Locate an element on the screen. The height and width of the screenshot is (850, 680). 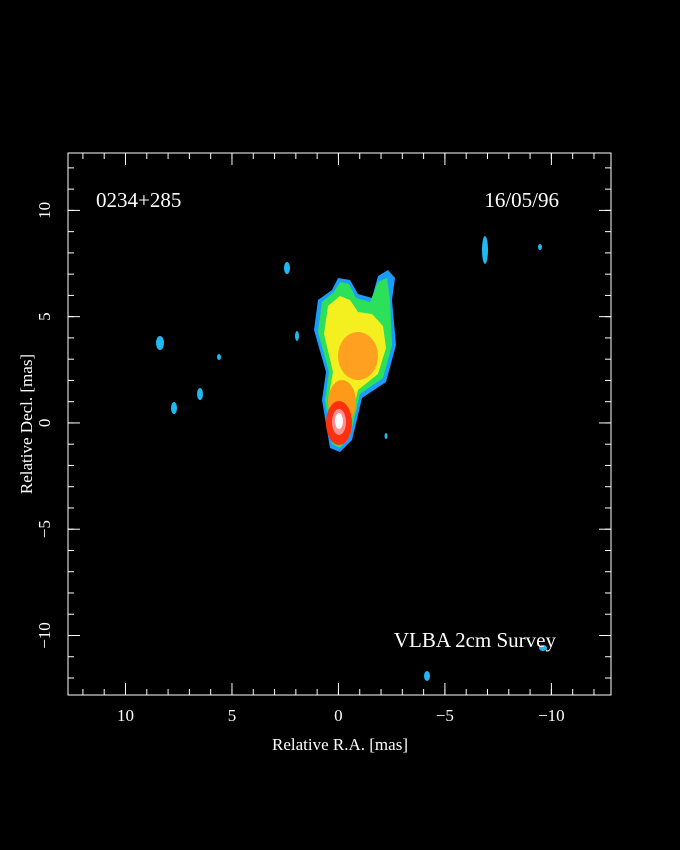
y-tick-label: −5 is located at coordinates (44, 529).